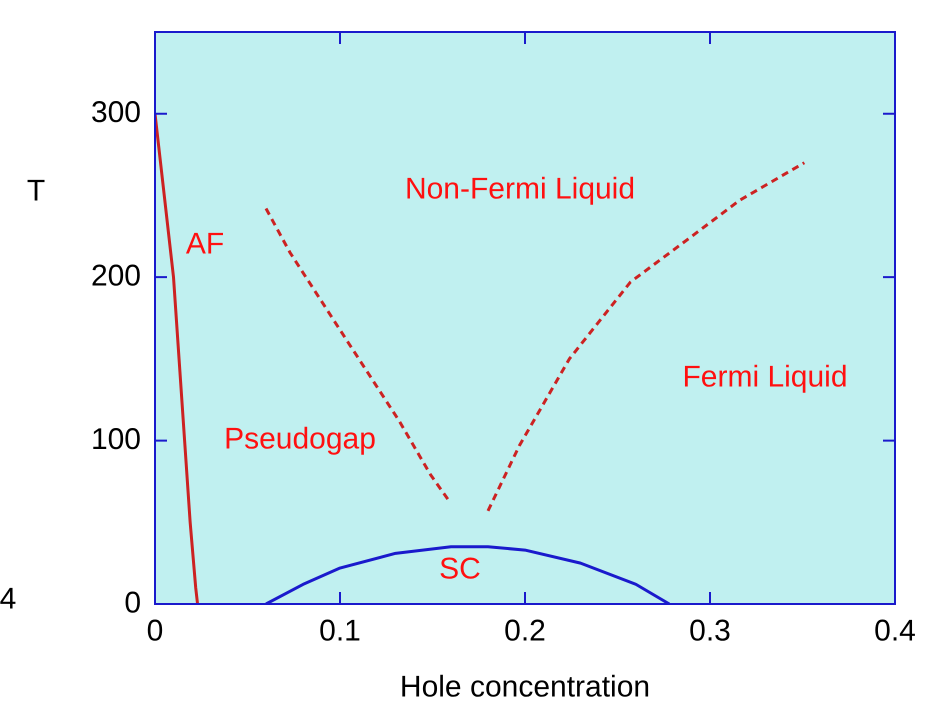  What do you see at coordinates (205, 243) in the screenshot?
I see `annotation: AF` at bounding box center [205, 243].